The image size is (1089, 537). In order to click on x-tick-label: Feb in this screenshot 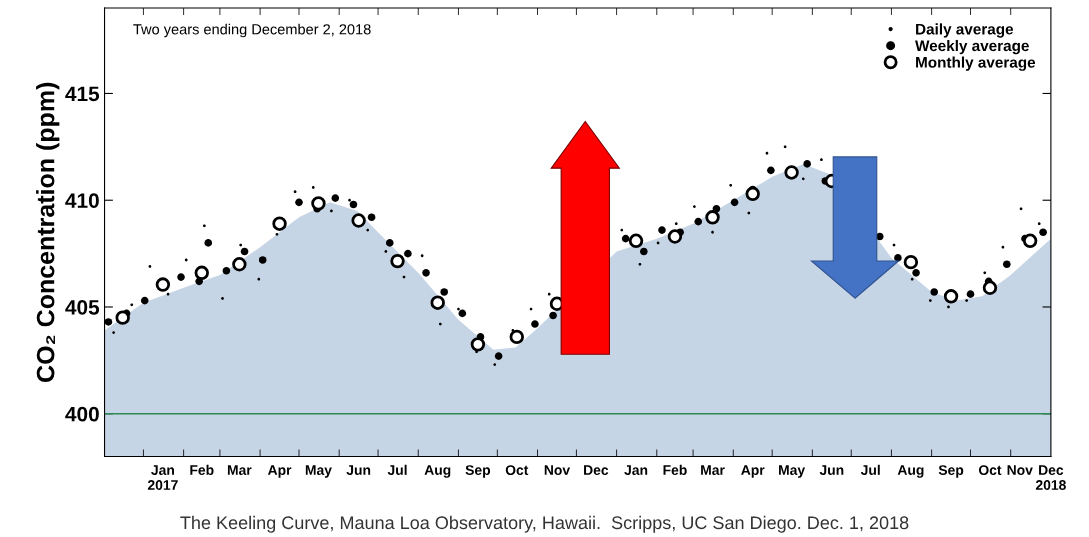, I will do `click(675, 469)`.